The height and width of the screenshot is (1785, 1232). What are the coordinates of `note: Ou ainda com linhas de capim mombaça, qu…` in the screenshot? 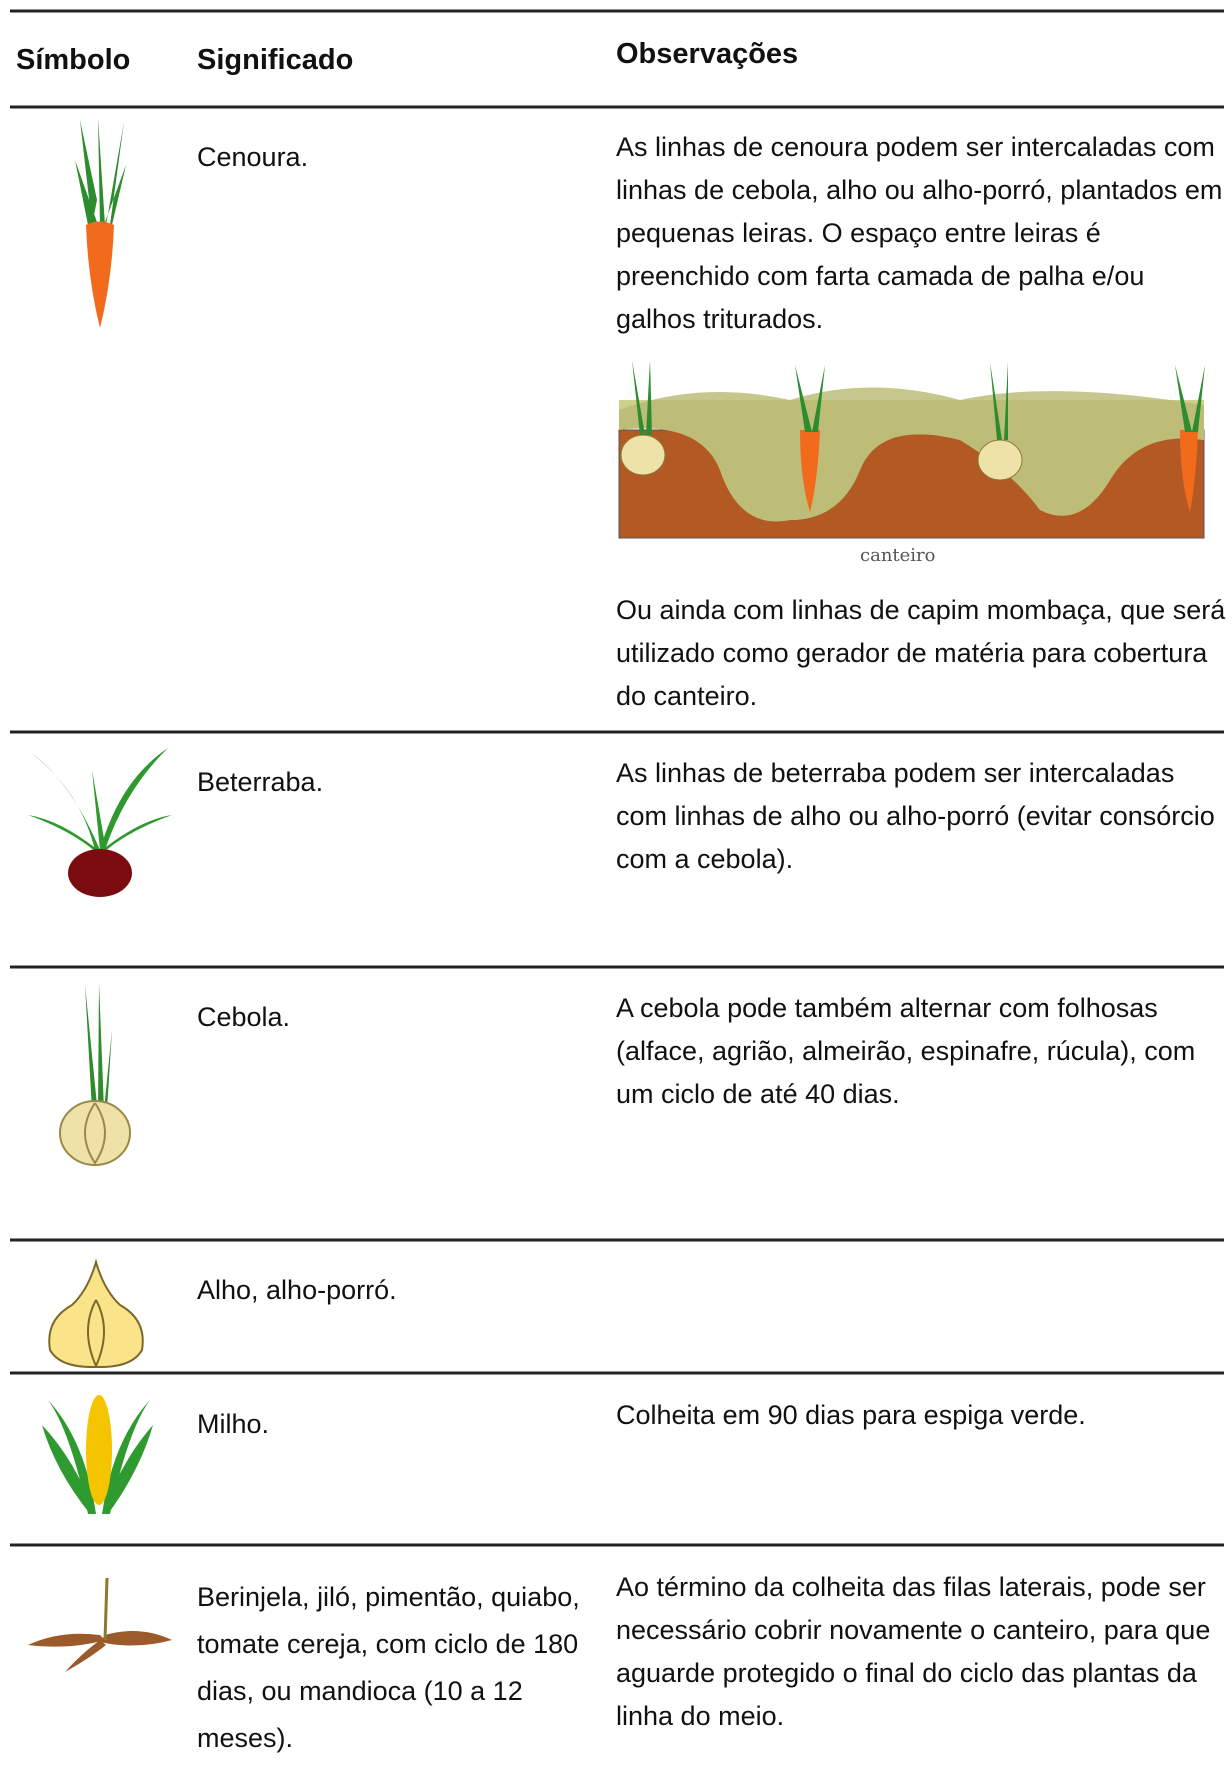 It's located at (921, 653).